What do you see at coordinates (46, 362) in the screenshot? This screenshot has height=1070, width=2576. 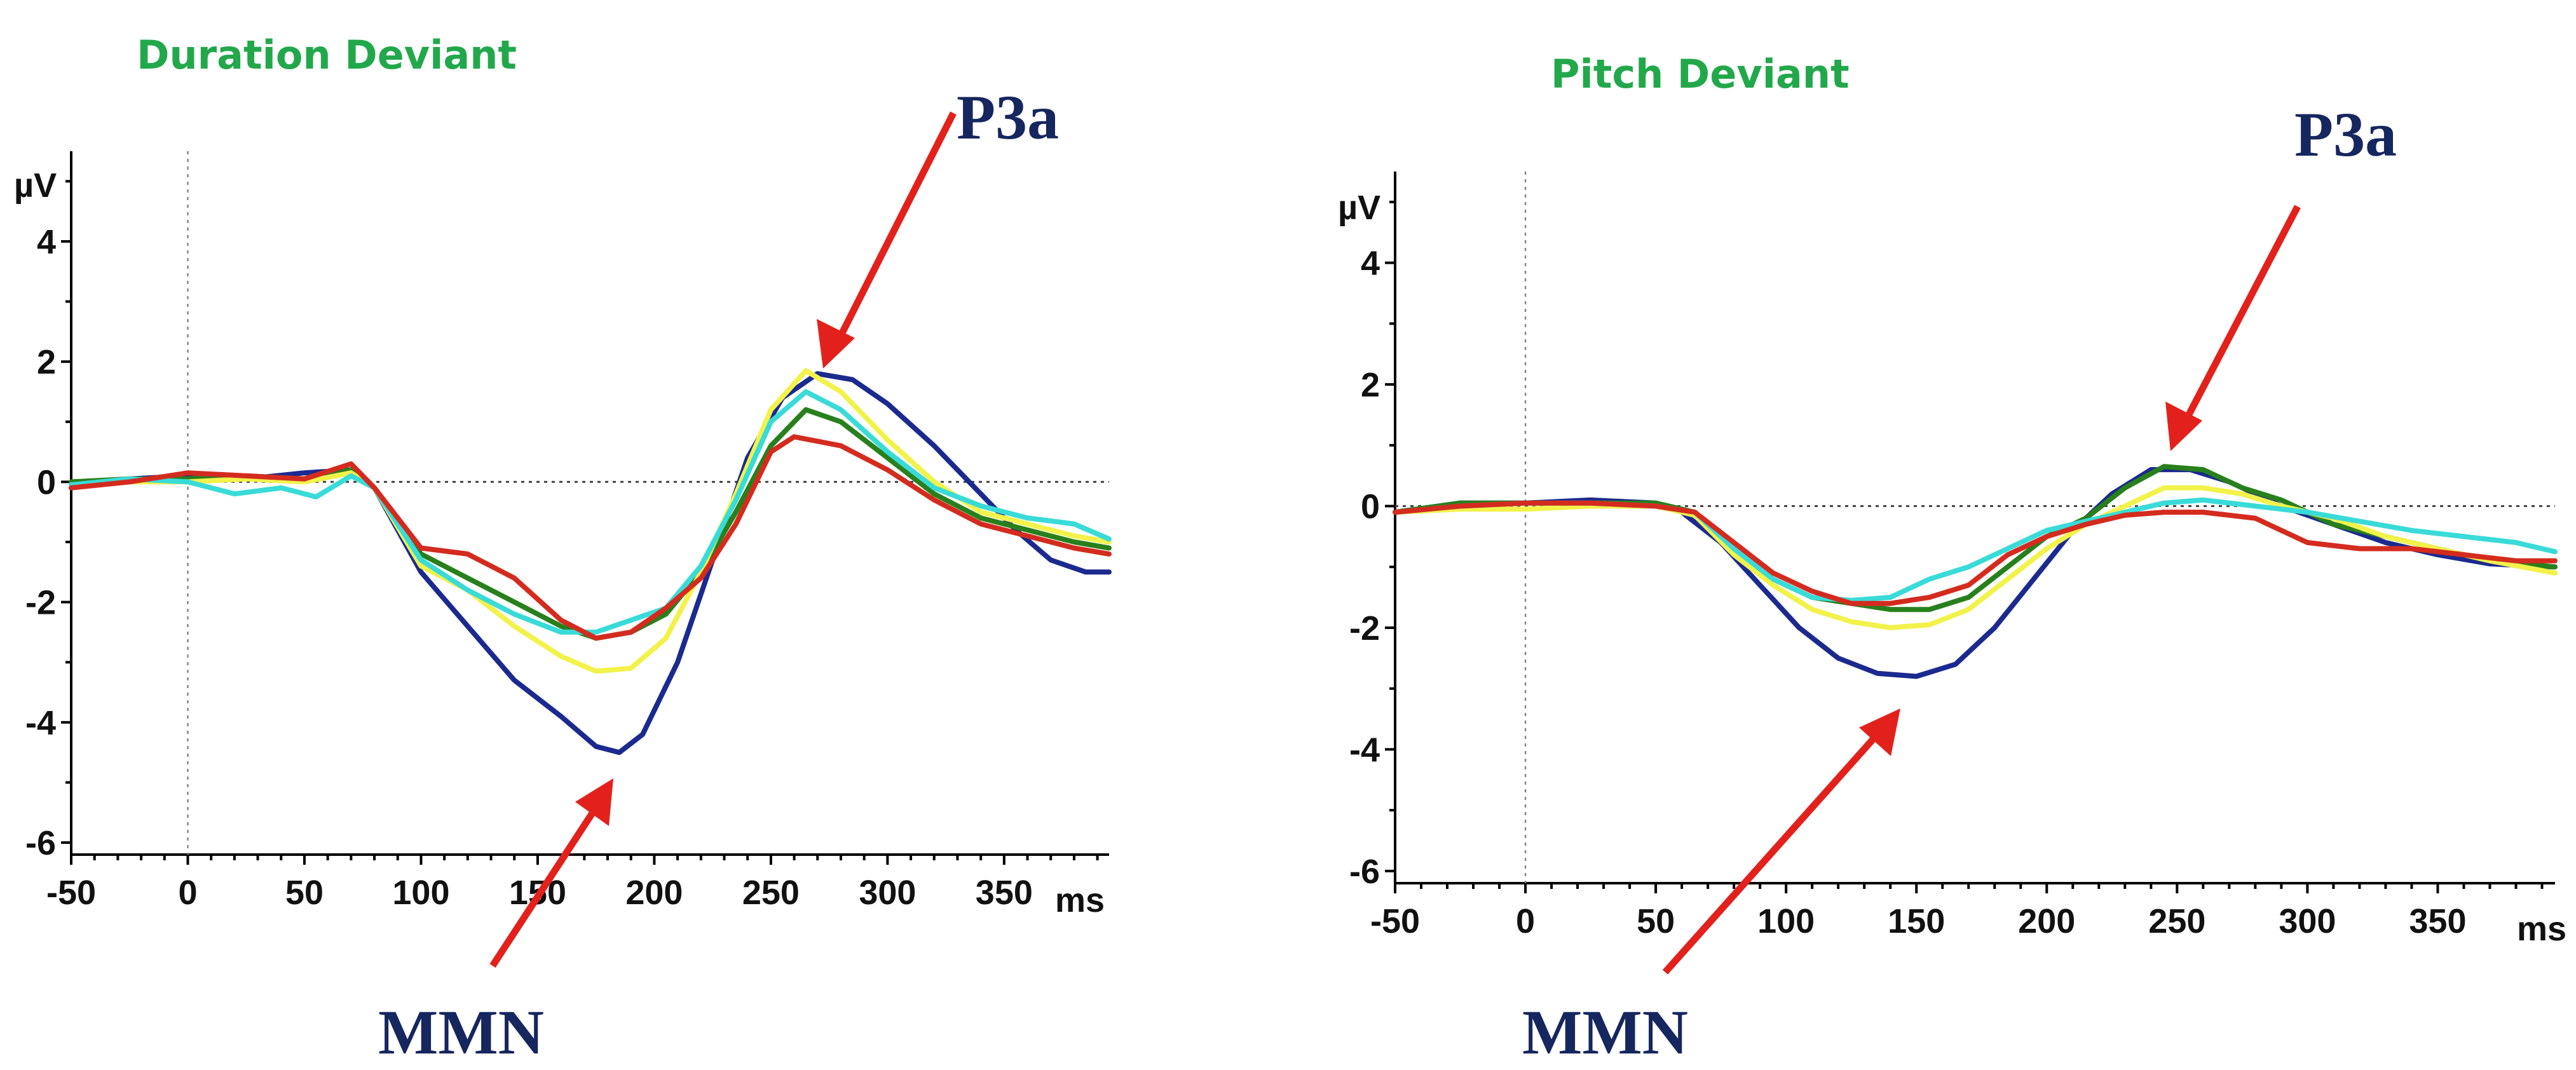 I see `y-tick-label-duration: 2` at bounding box center [46, 362].